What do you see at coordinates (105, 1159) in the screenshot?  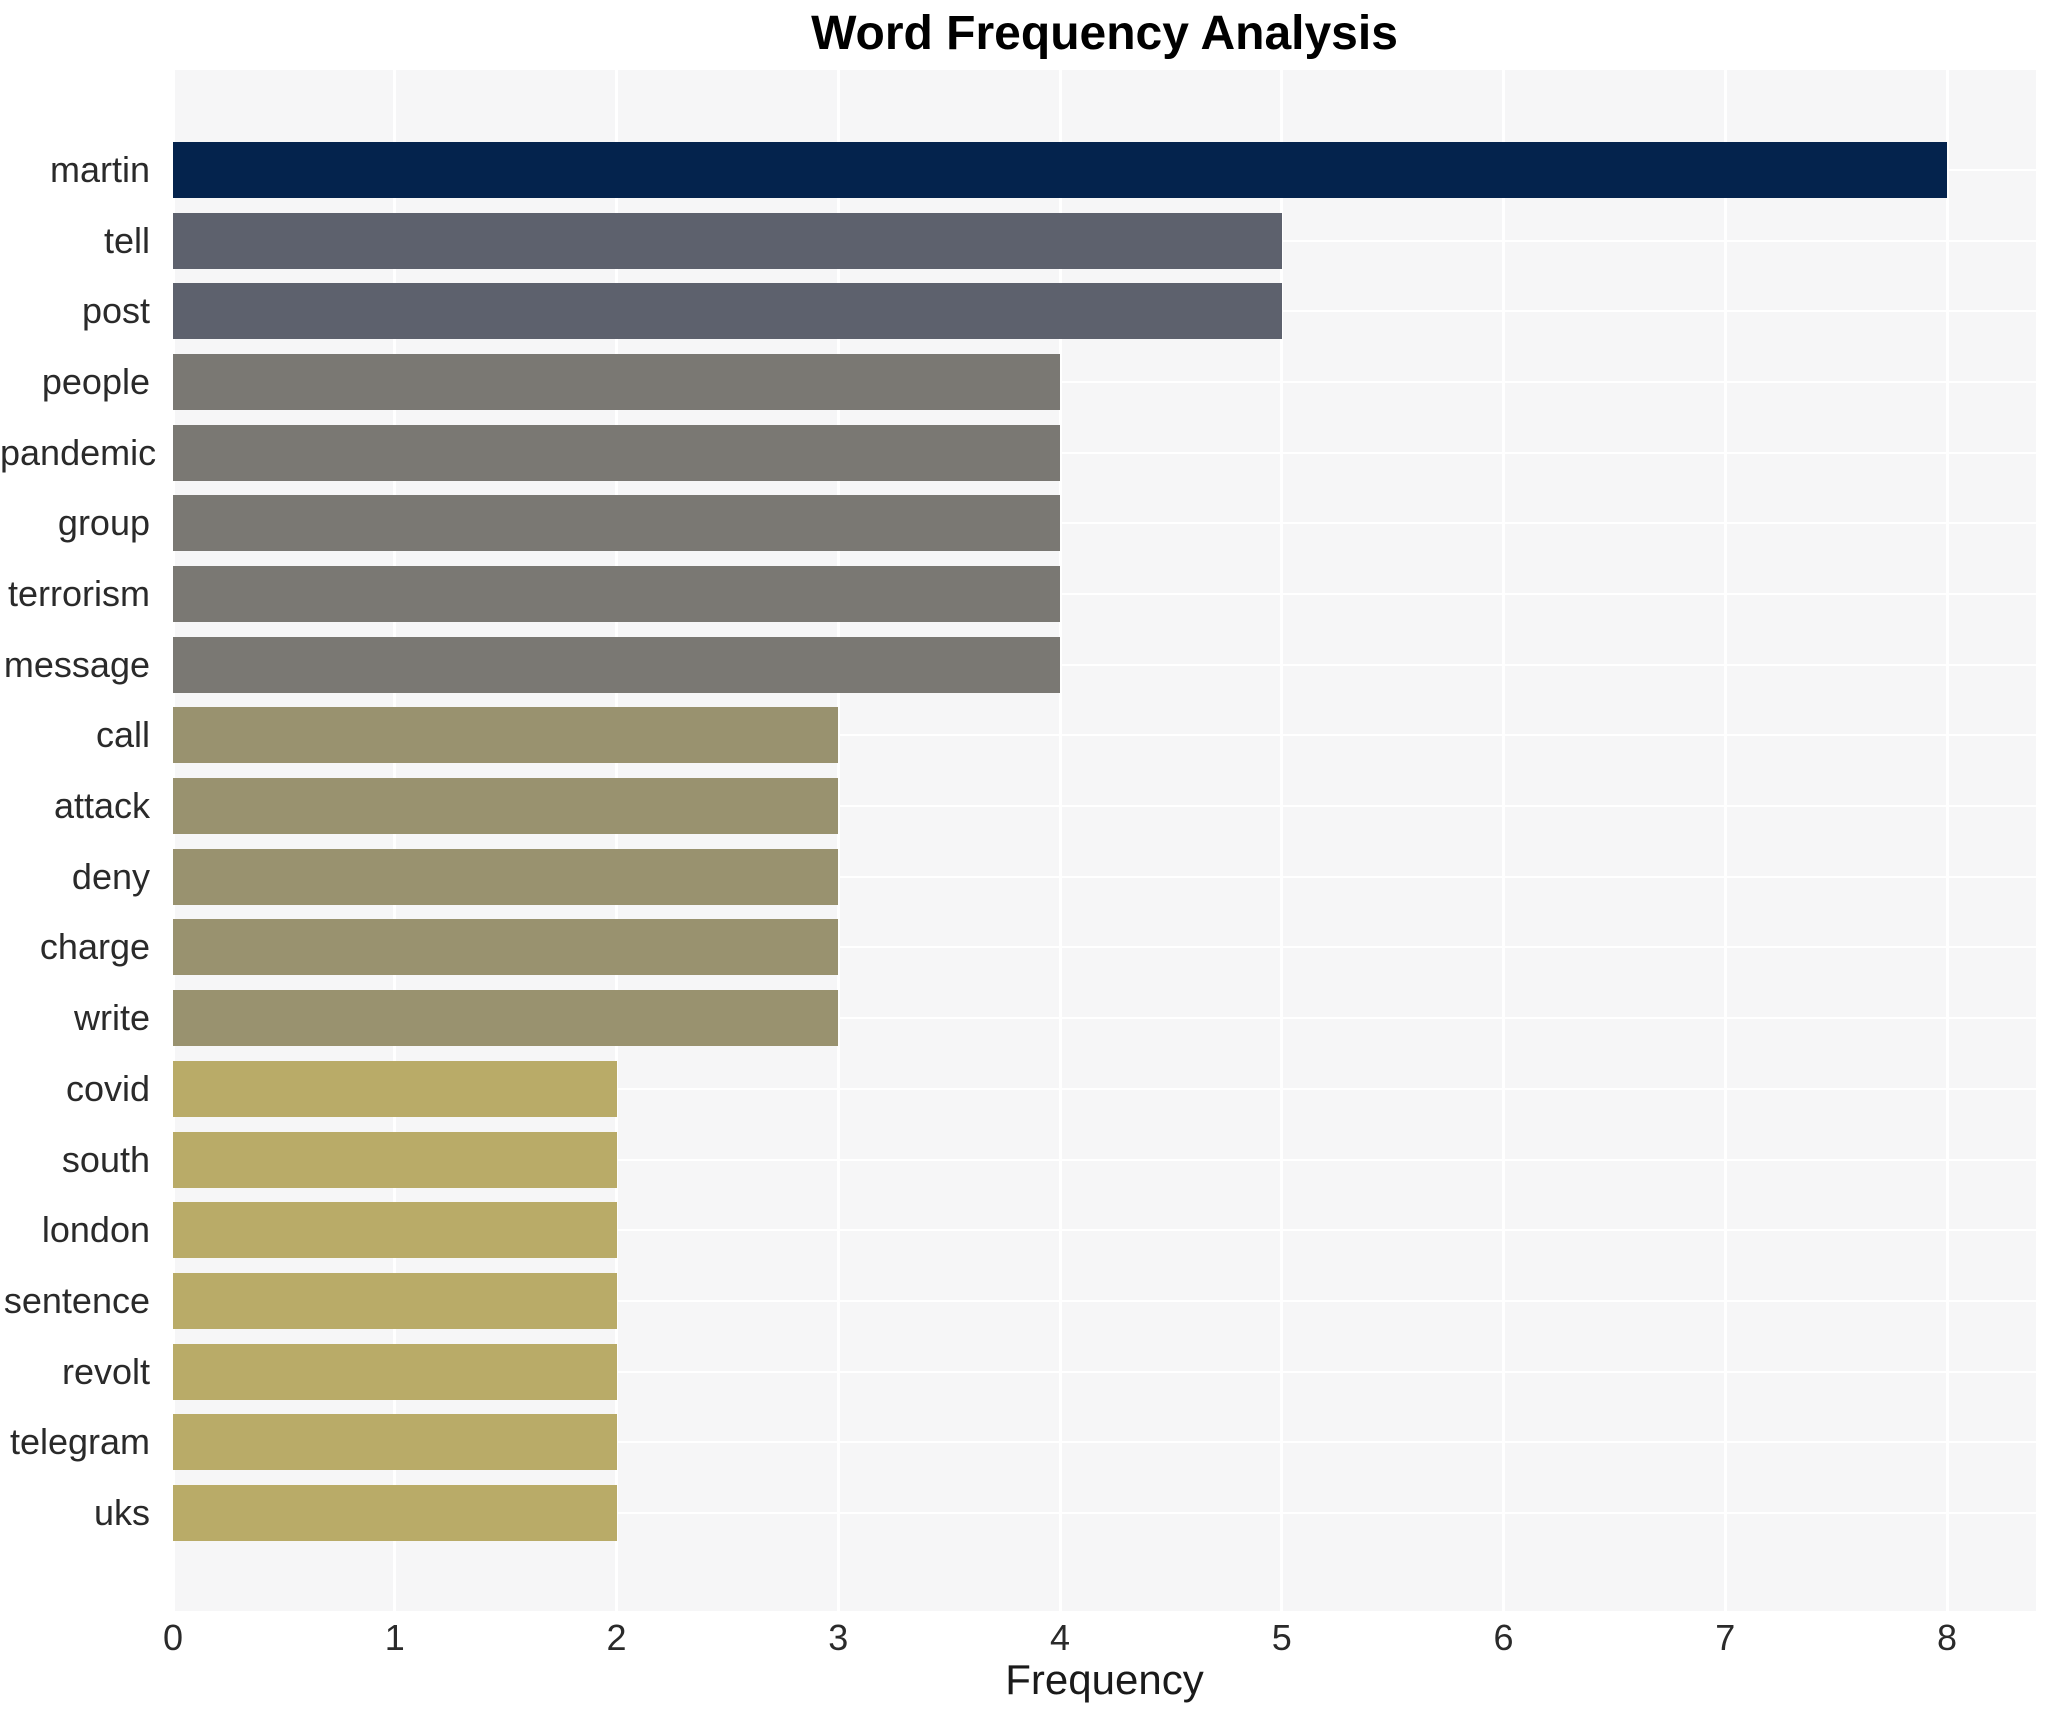 I see `y-tick-label: south` at bounding box center [105, 1159].